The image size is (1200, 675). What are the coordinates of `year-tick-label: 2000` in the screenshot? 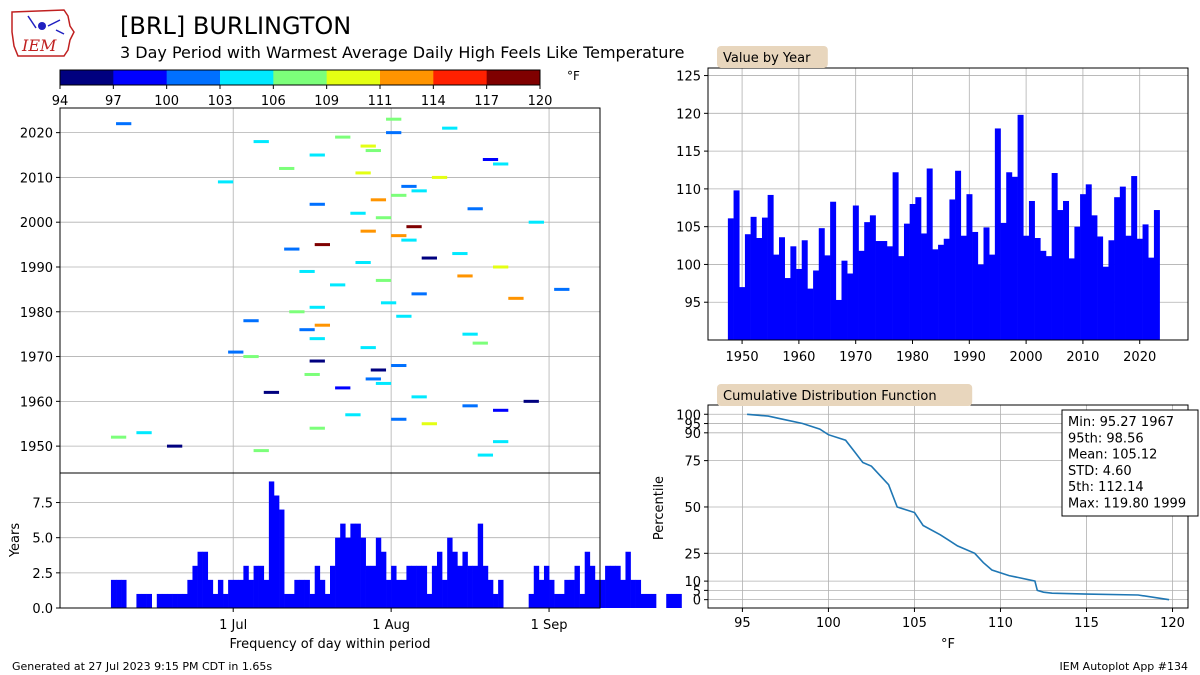 It's located at (36, 223).